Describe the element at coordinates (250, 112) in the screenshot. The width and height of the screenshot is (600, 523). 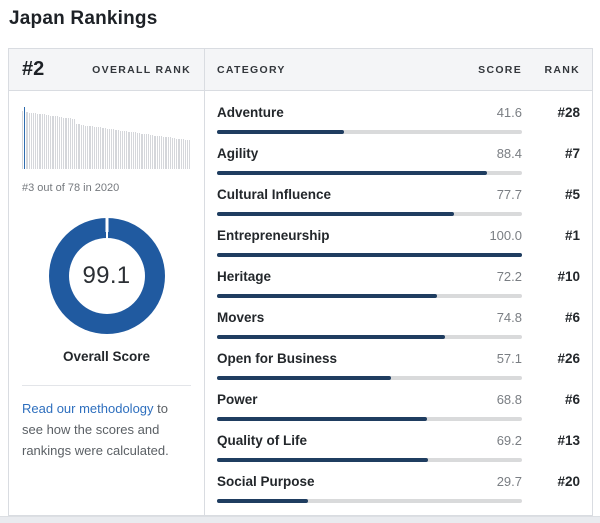
I see `category-label: Adventure` at that location.